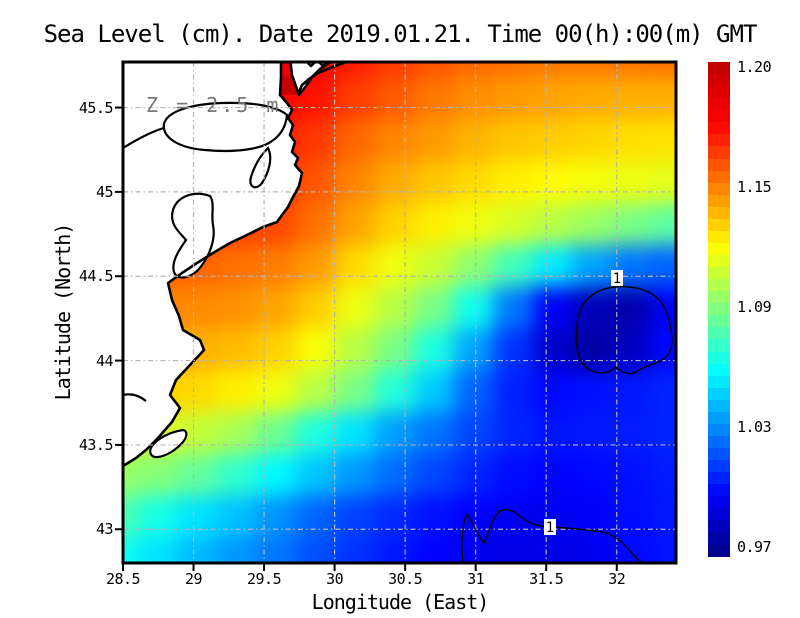 This screenshot has width=800, height=618. I want to click on x-tick-label: 31.5, so click(546, 579).